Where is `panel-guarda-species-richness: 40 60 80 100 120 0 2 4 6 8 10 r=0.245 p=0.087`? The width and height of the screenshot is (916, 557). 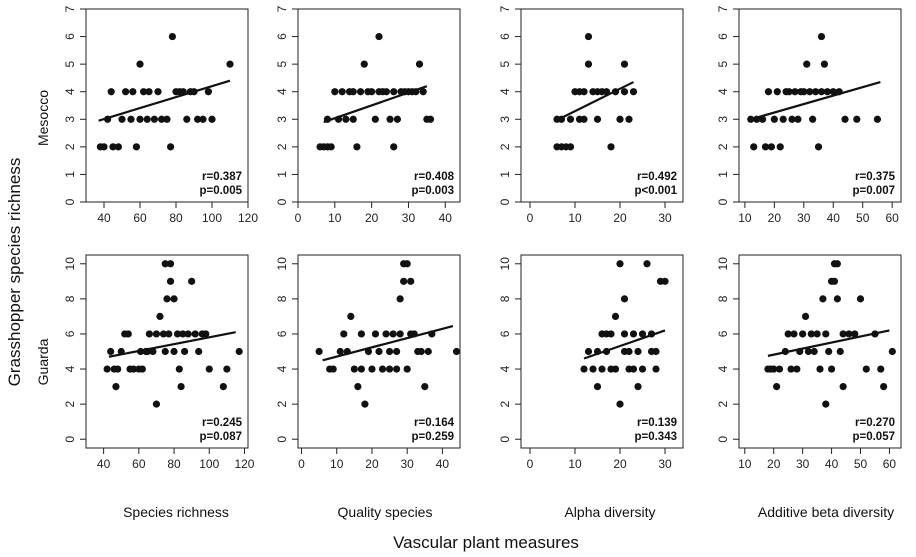 panel-guarda-species-richness: 40 60 80 100 120 0 2 4 6 8 10 r=0.245 p=0.087 is located at coordinates (159, 362).